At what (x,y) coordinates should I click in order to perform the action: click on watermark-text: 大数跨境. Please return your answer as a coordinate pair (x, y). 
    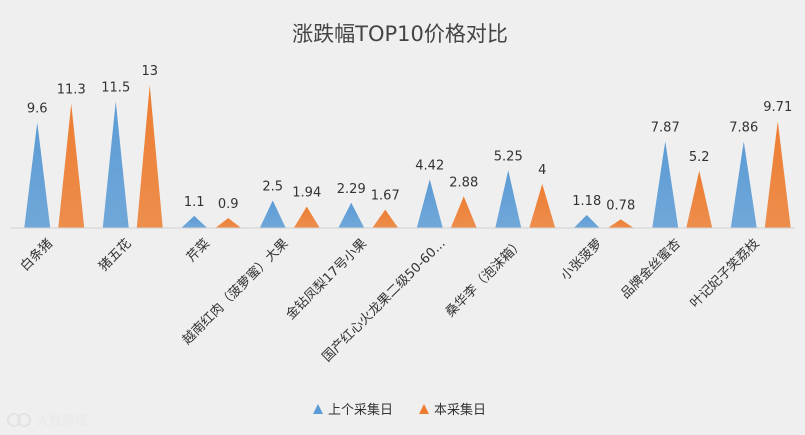
    Looking at the image, I should click on (62, 421).